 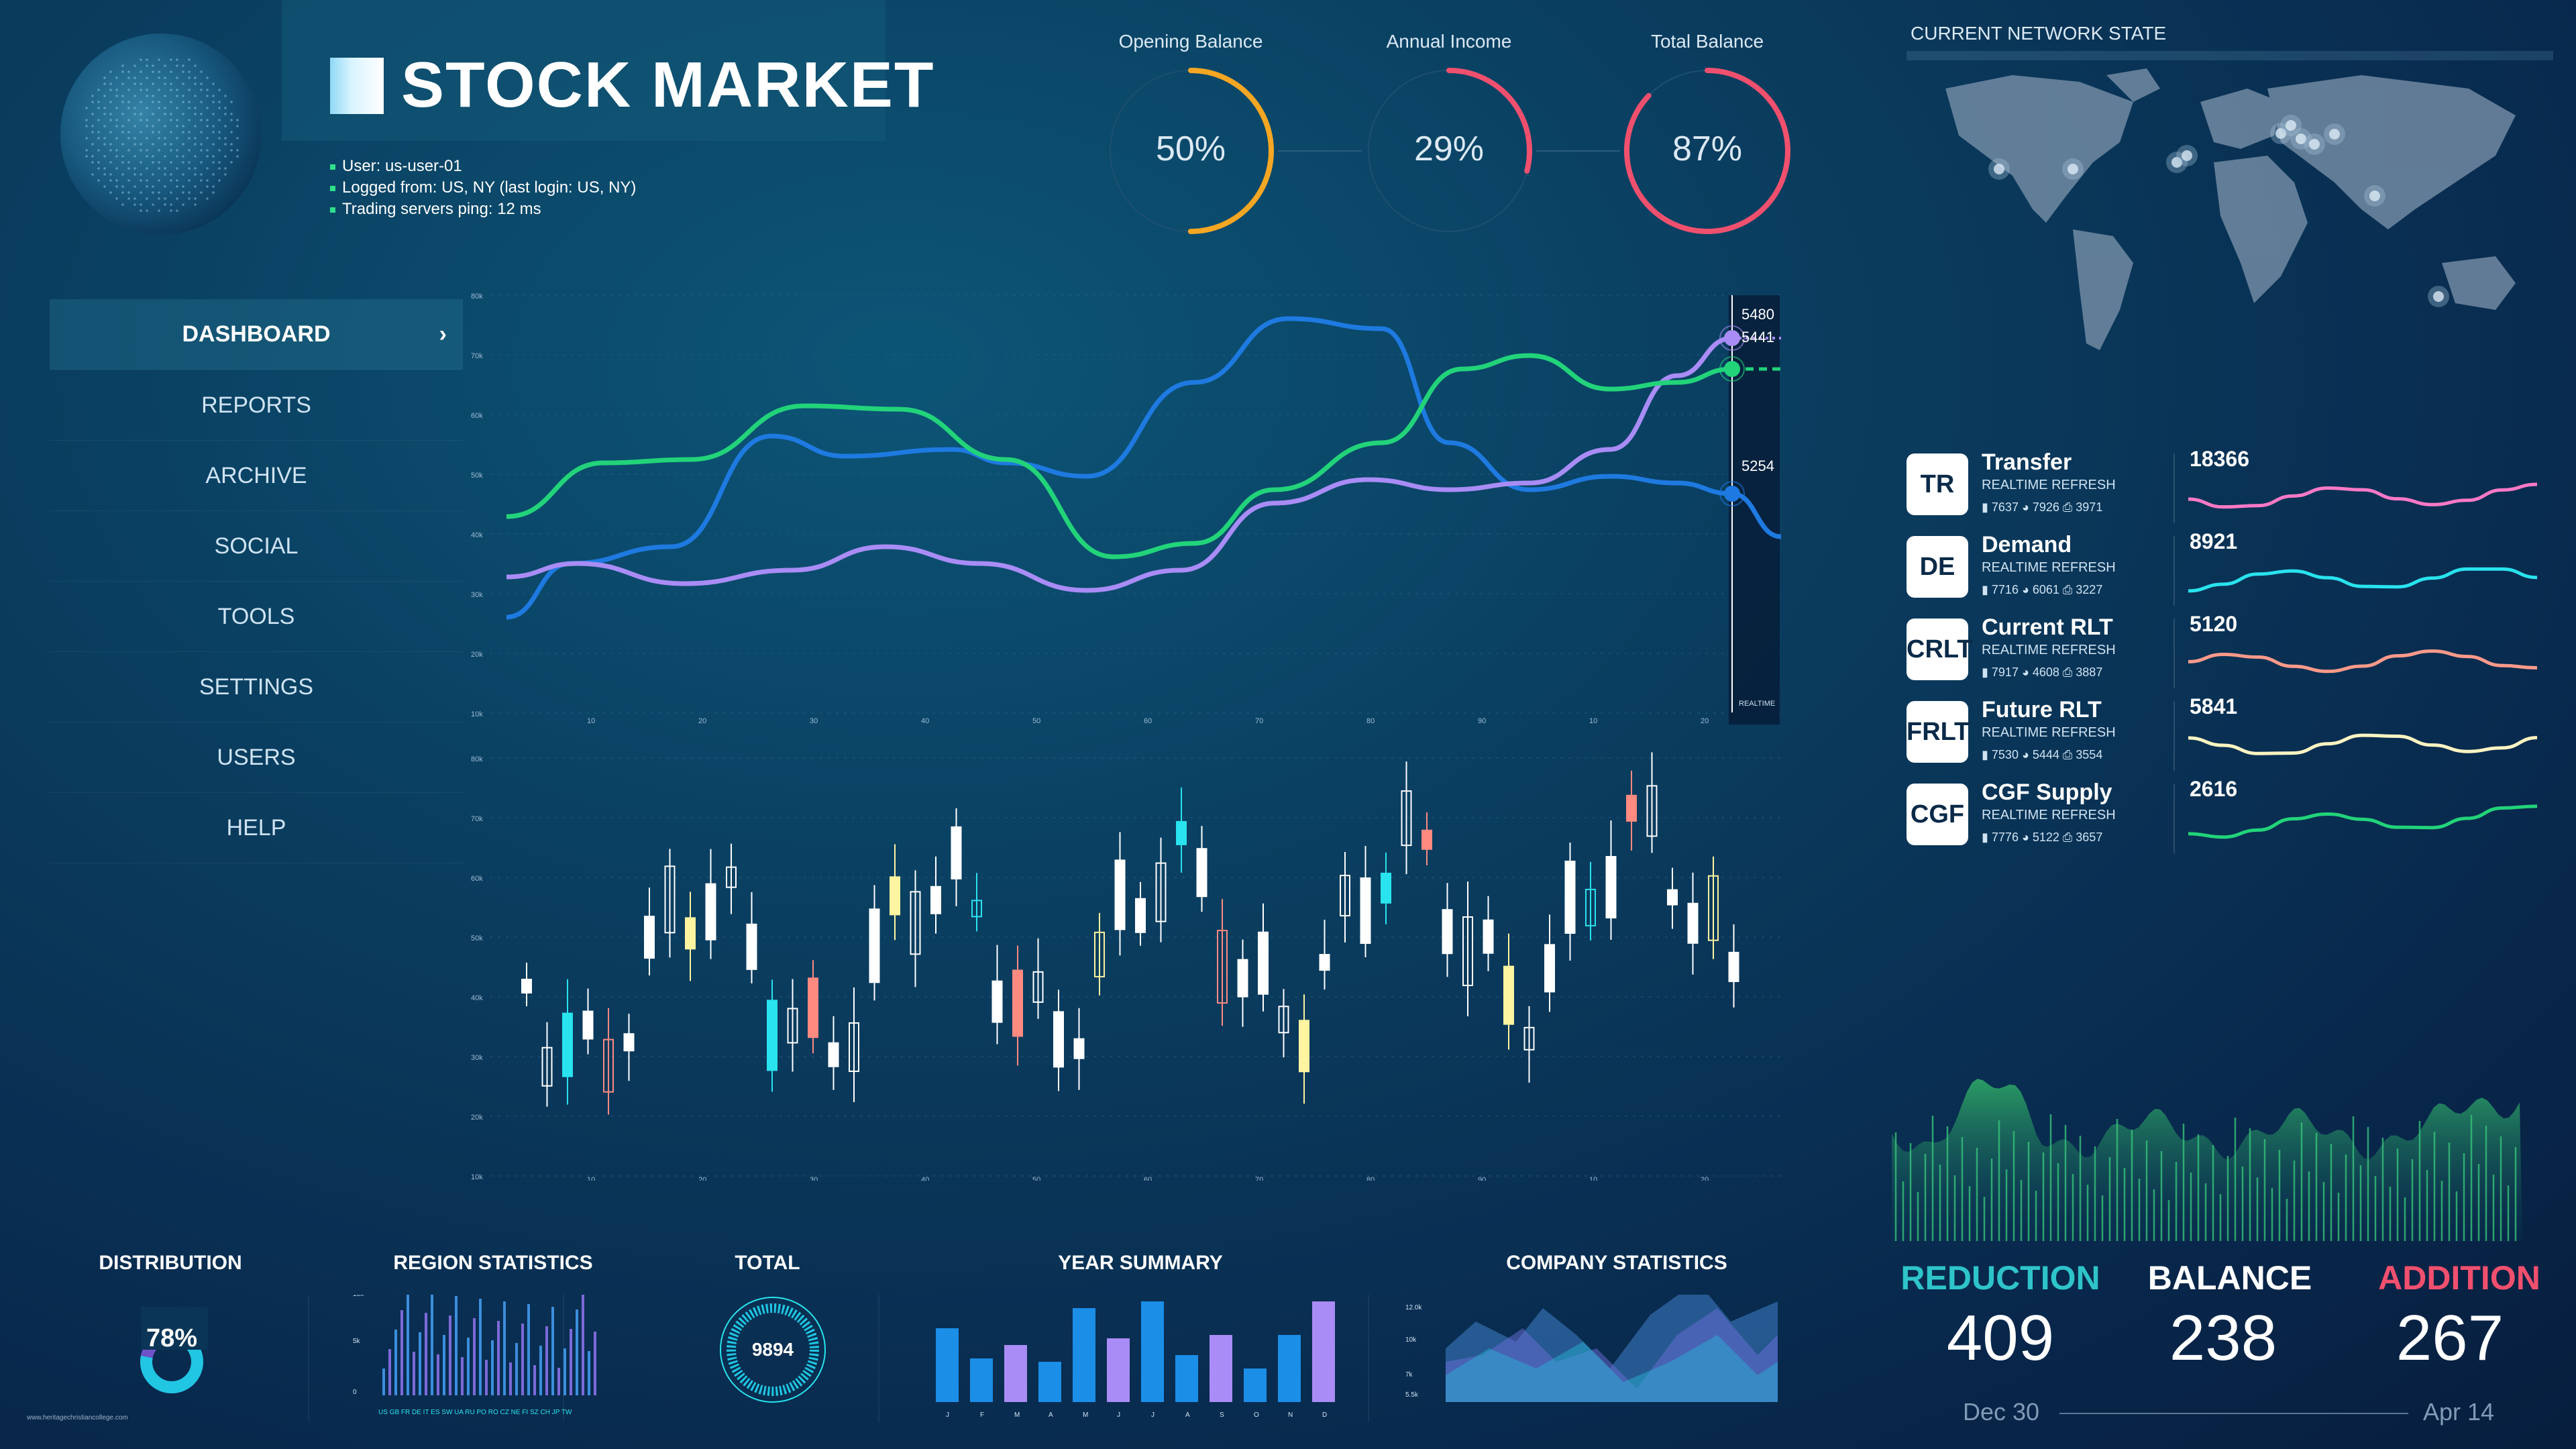 What do you see at coordinates (256, 546) in the screenshot?
I see `sidebar-item-social: SOCIAL` at bounding box center [256, 546].